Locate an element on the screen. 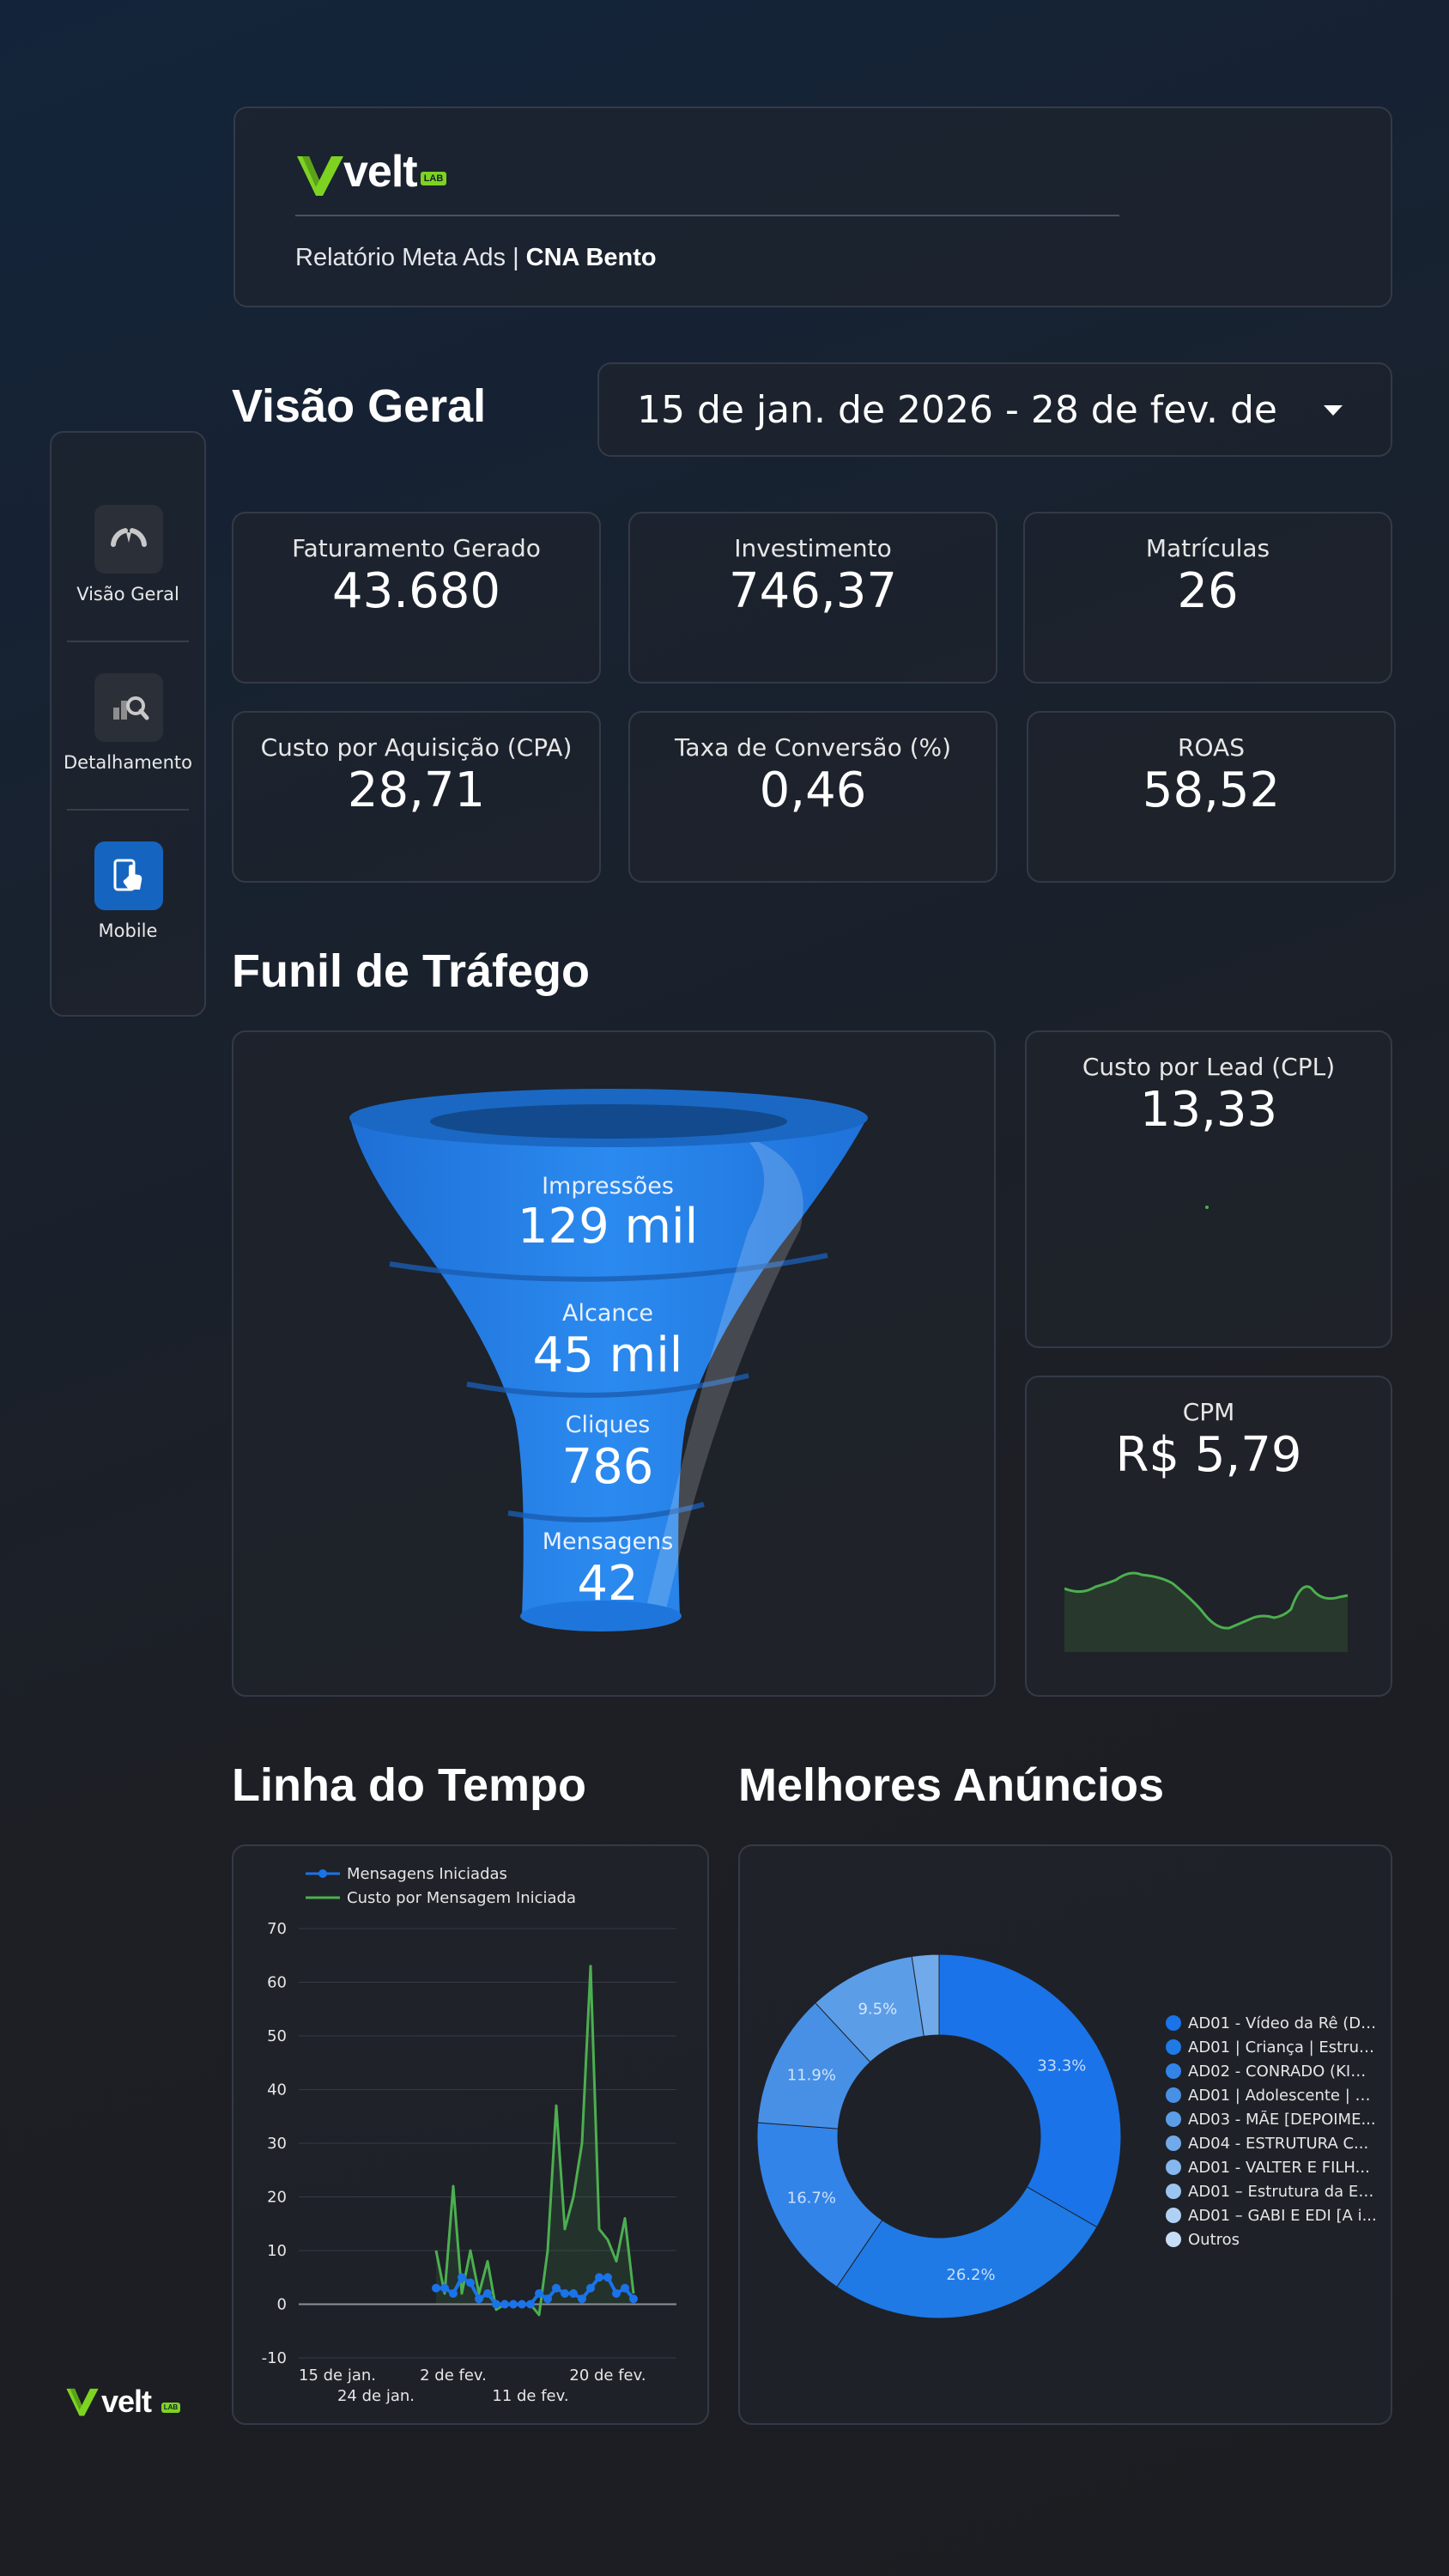 The image size is (1449, 2576). y-tick-label: 30 is located at coordinates (277, 2144).